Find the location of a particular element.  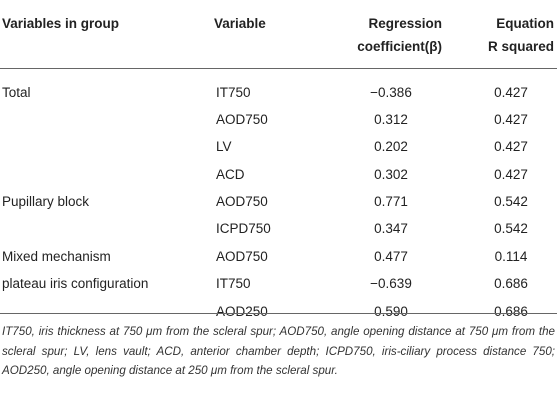

cell-coefficient: 0.347 is located at coordinates (391, 229).